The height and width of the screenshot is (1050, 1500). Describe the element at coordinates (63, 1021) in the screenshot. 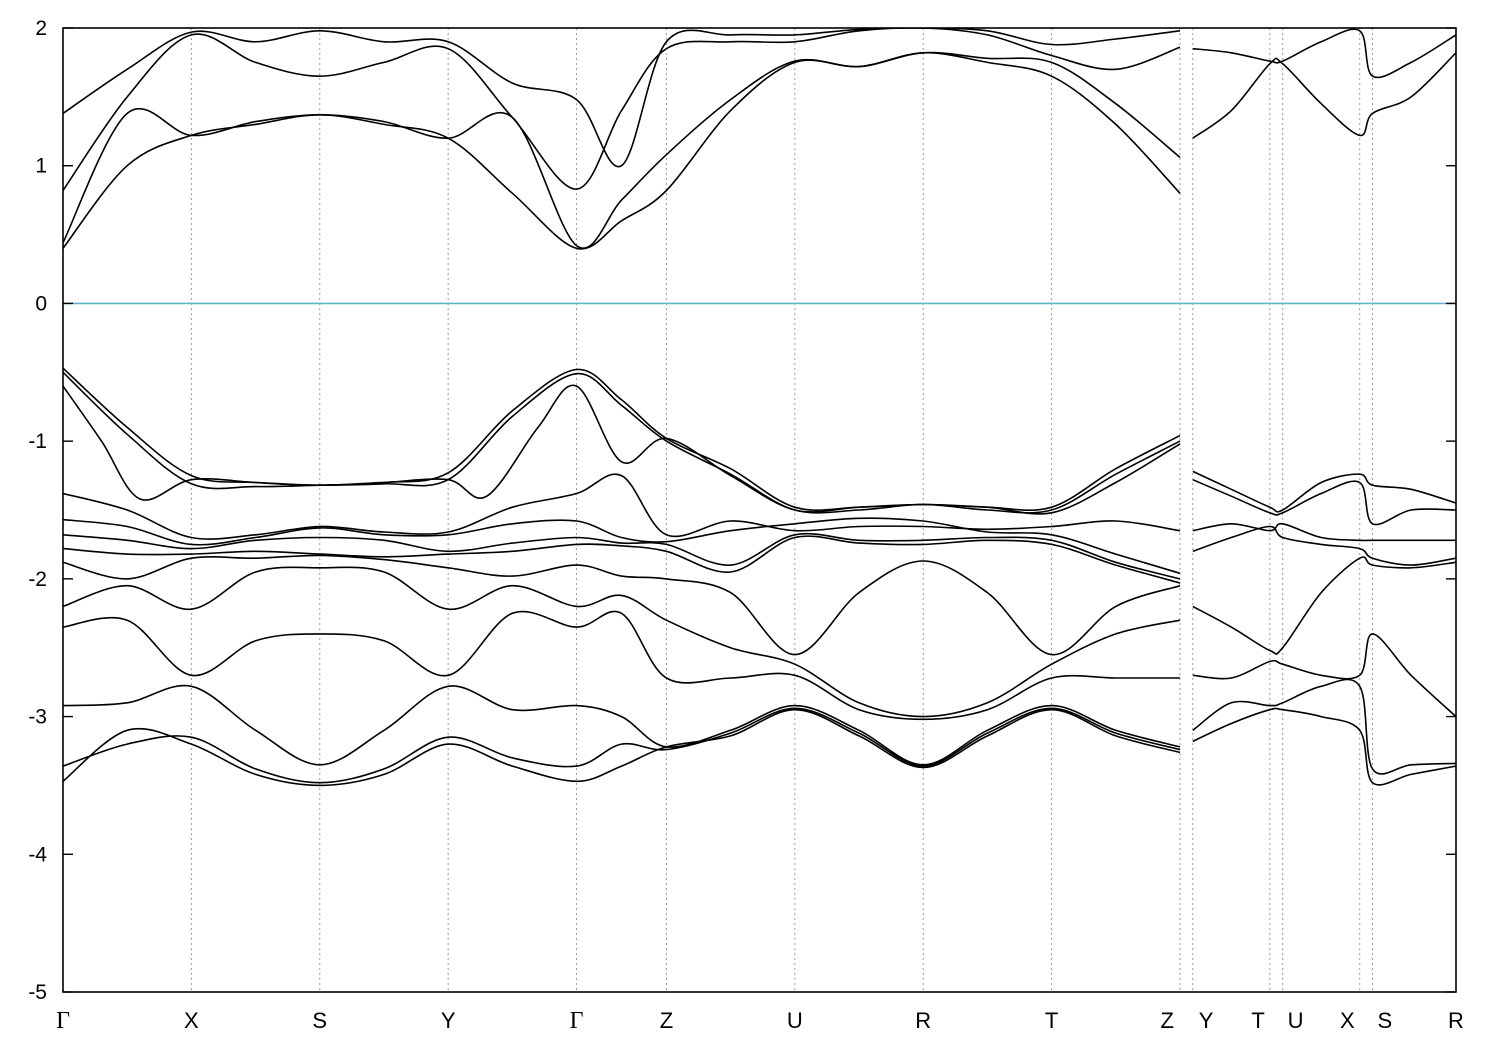

I see `x-tick-label-0: Γ` at that location.